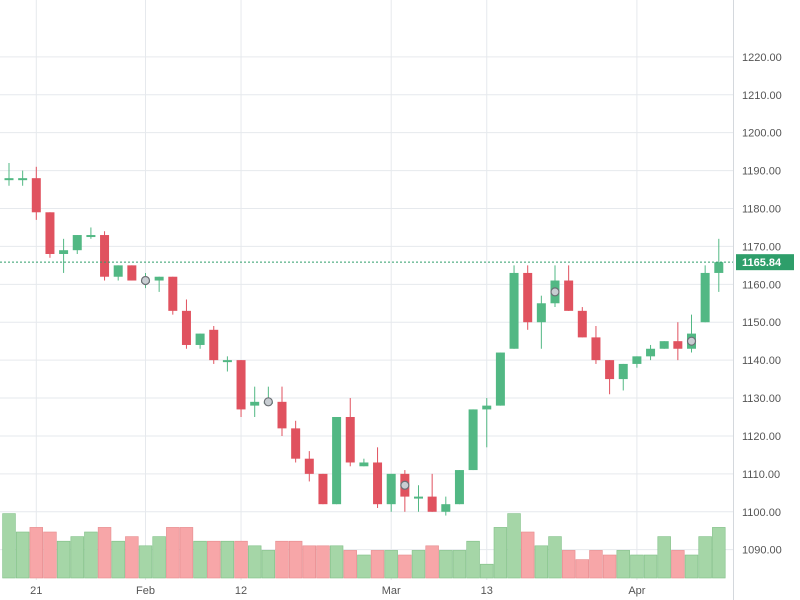 This screenshot has height=600, width=800. Describe the element at coordinates (391, 591) in the screenshot. I see `x-tick-label: Mar` at that location.